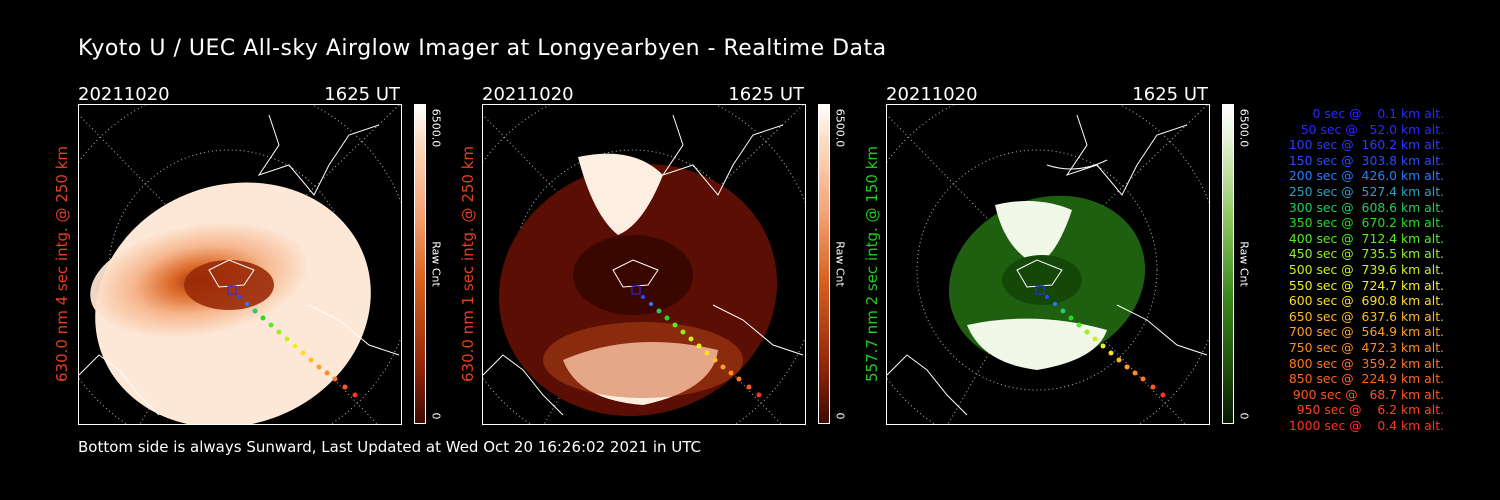 The width and height of the screenshot is (1500, 500). I want to click on legend-row: 50 sec @ 52.0 km alt., so click(1372, 129).